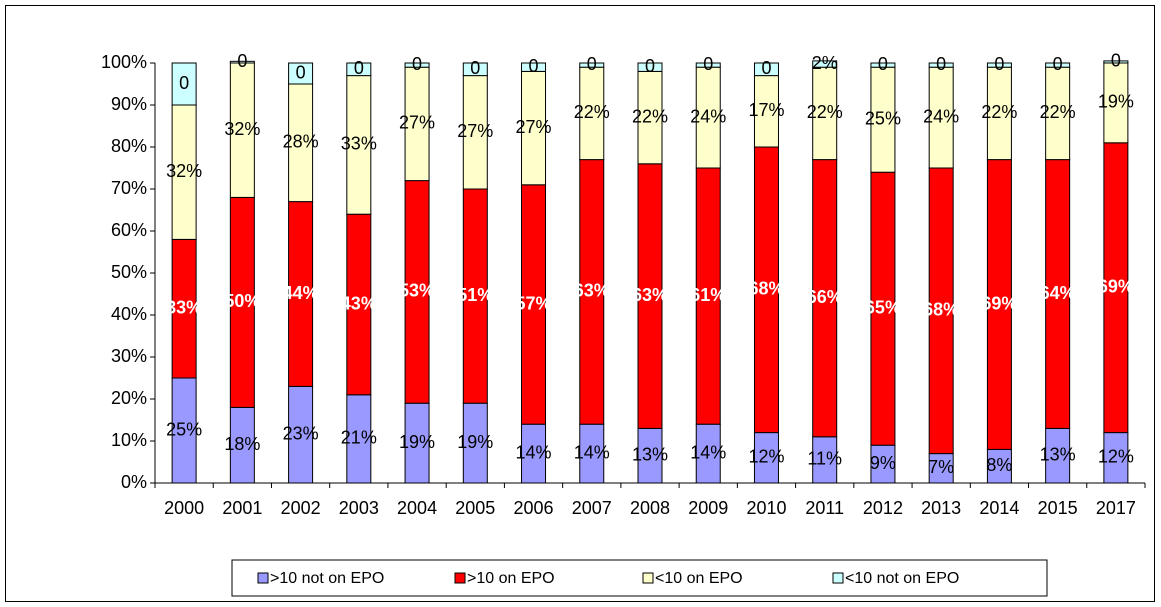  Describe the element at coordinates (534, 452) in the screenshot. I see `data-label: 14%` at that location.